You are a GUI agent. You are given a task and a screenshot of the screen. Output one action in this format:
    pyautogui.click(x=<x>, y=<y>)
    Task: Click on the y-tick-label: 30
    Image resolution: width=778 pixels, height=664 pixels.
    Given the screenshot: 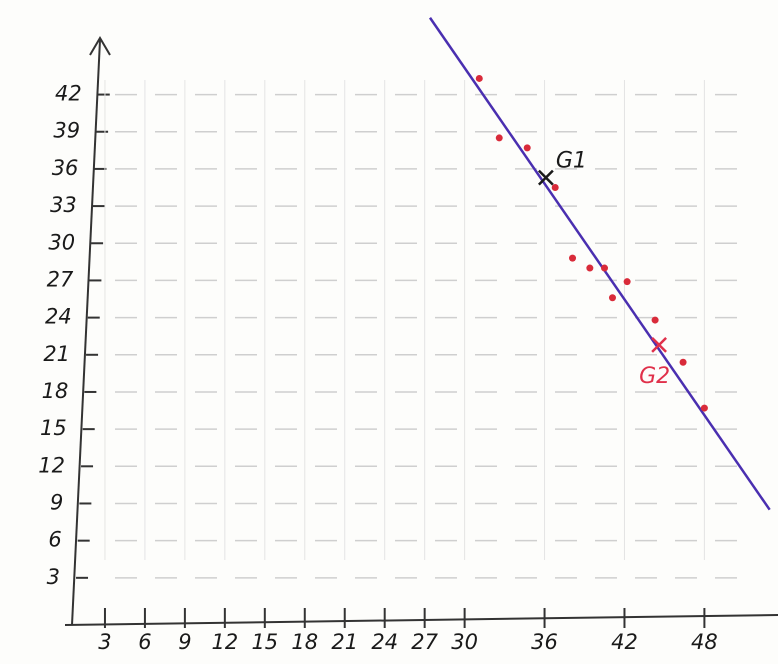 What is the action you would take?
    pyautogui.click(x=61, y=242)
    